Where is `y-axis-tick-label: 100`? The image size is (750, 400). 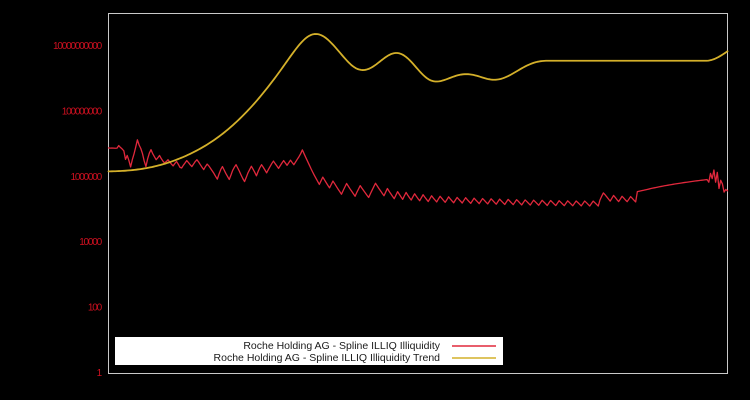
y-axis-tick-label: 100 is located at coordinates (95, 308).